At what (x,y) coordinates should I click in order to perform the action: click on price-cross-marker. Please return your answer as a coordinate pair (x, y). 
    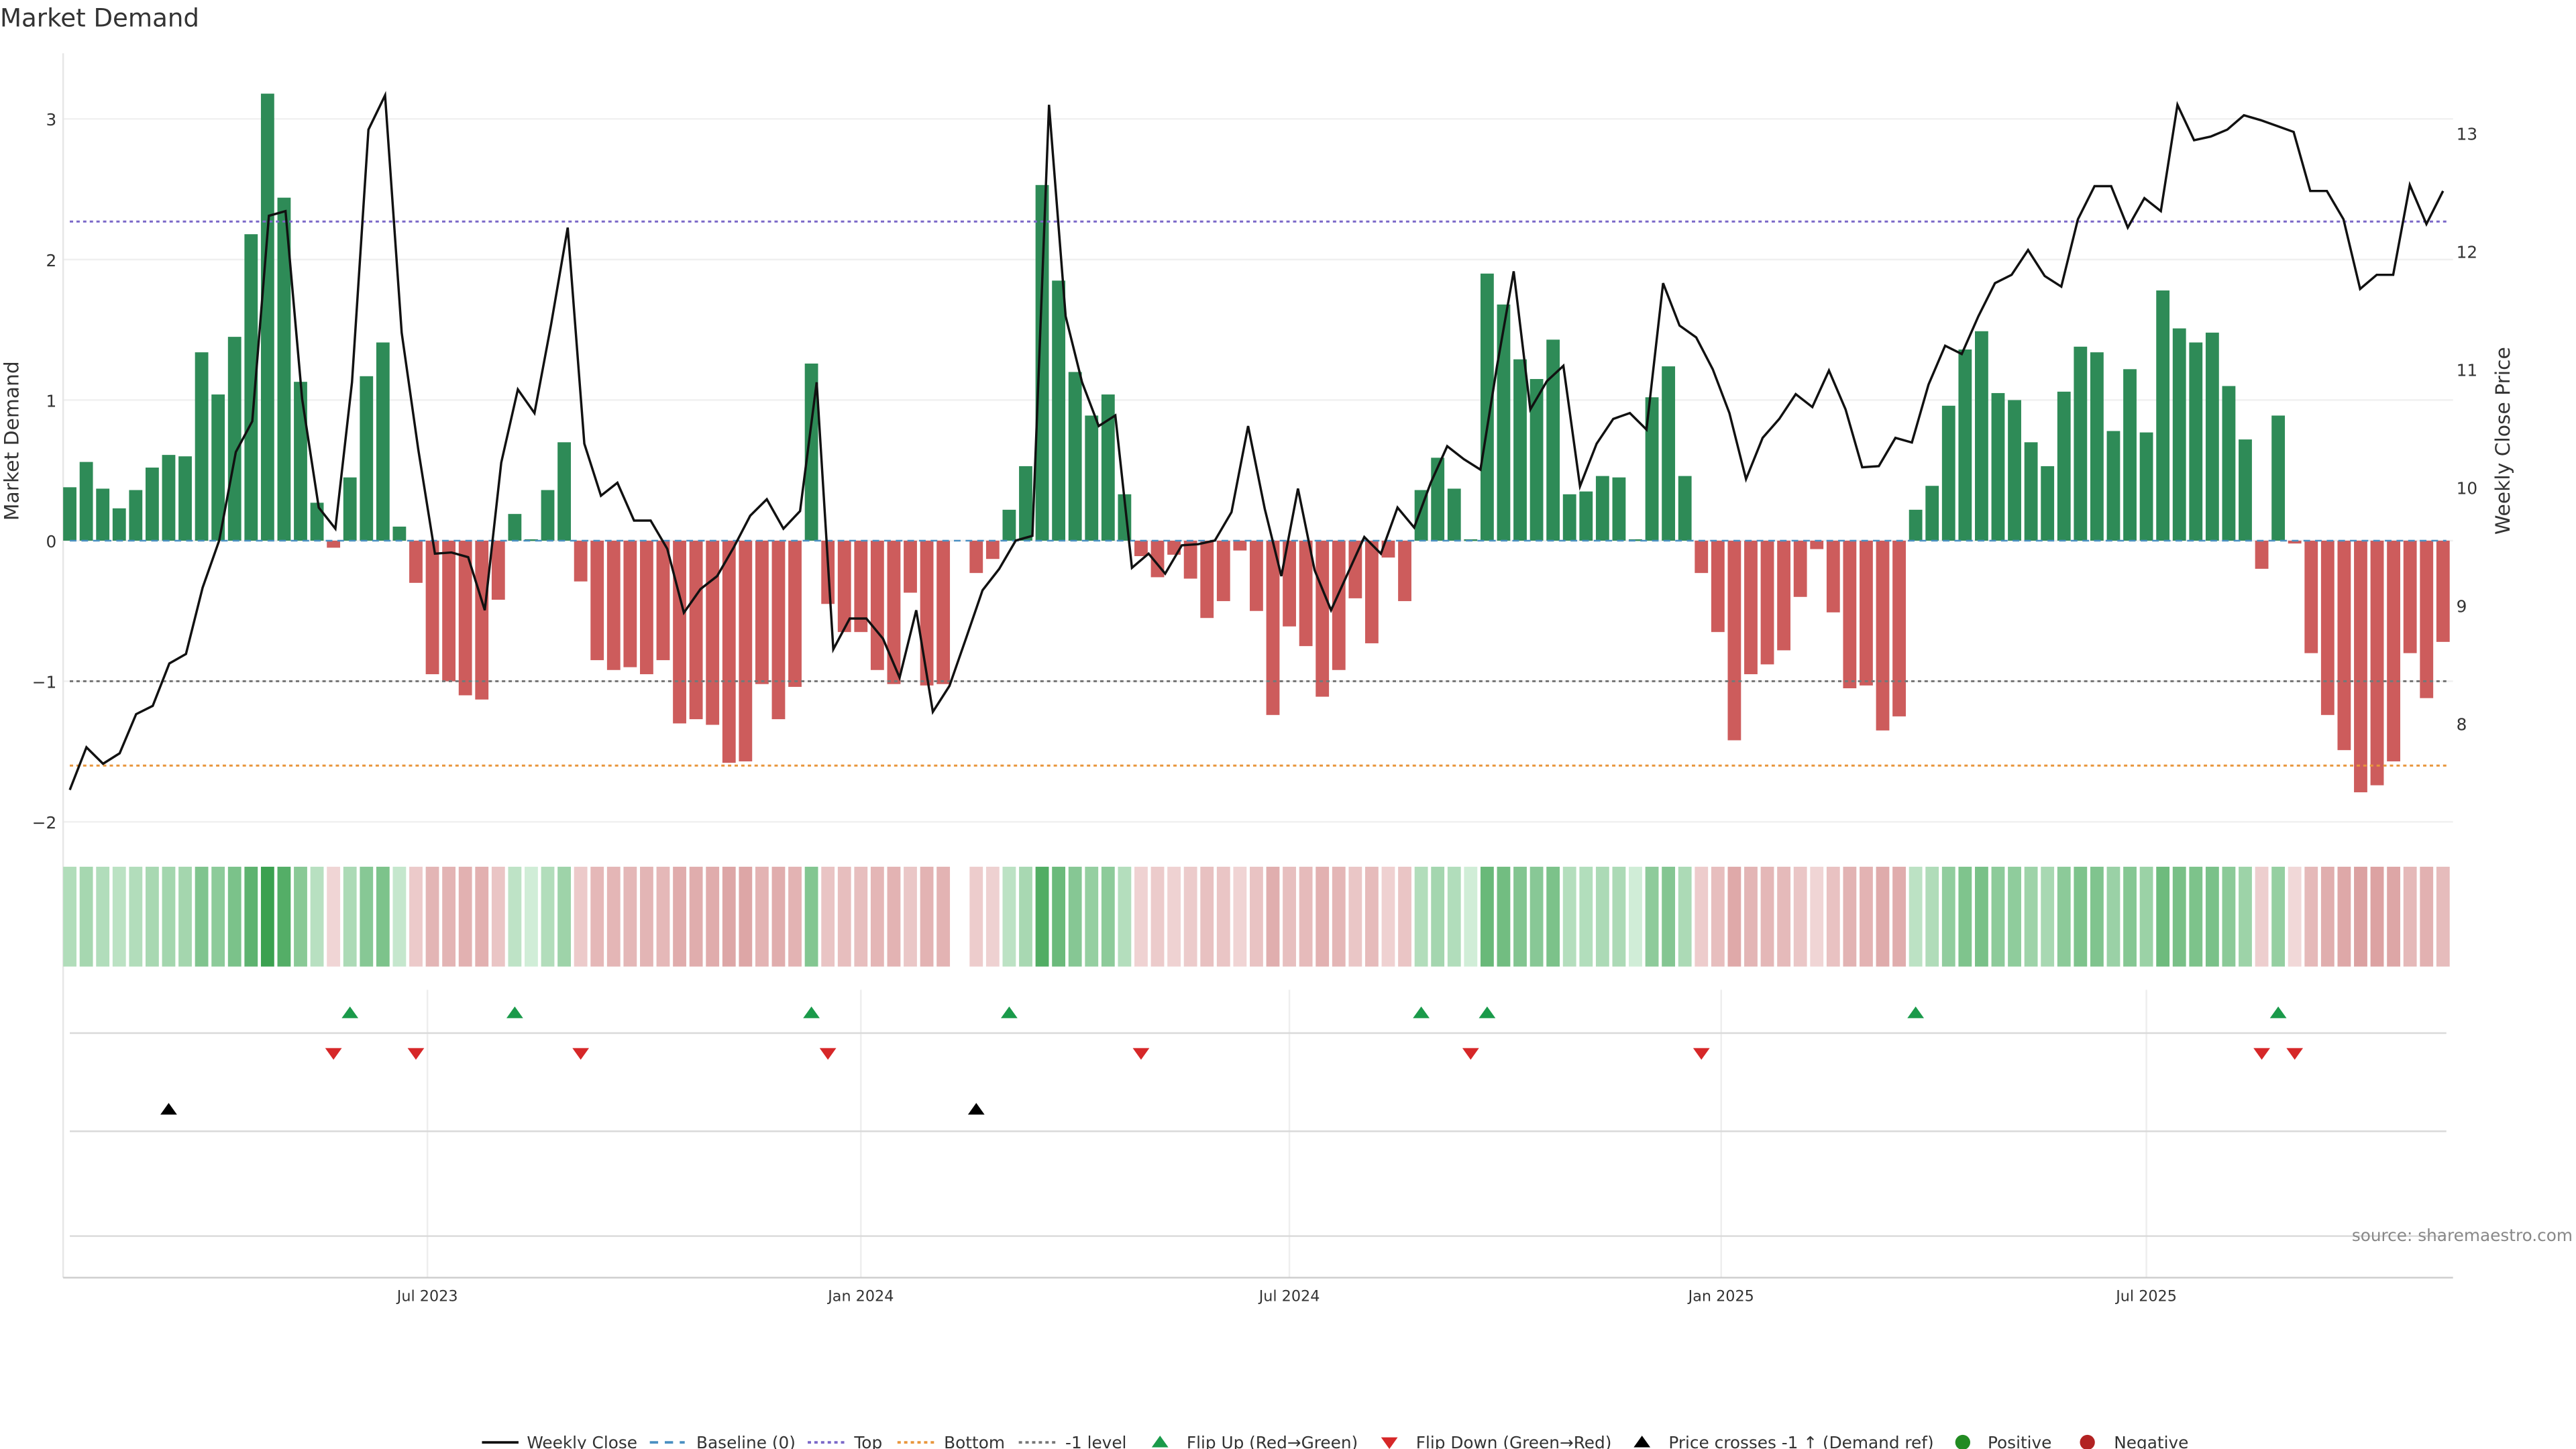
    Looking at the image, I should click on (976, 1109).